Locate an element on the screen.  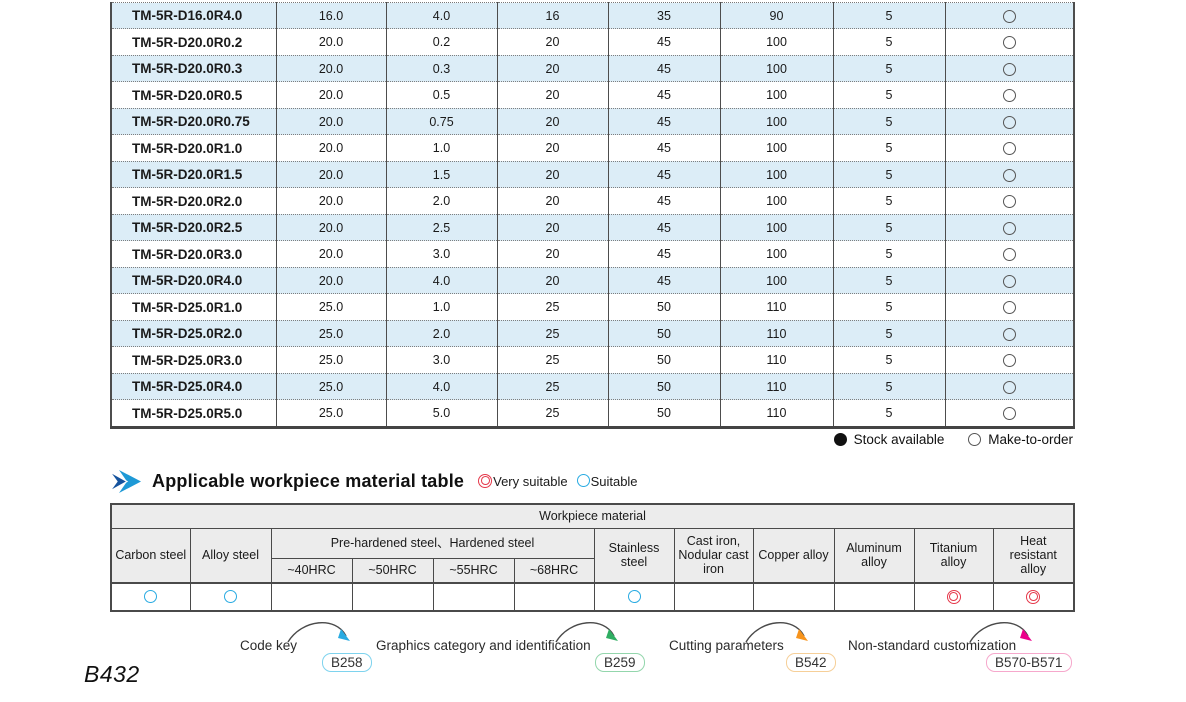
col-50hrc: ~50HRC is located at coordinates (392, 570).